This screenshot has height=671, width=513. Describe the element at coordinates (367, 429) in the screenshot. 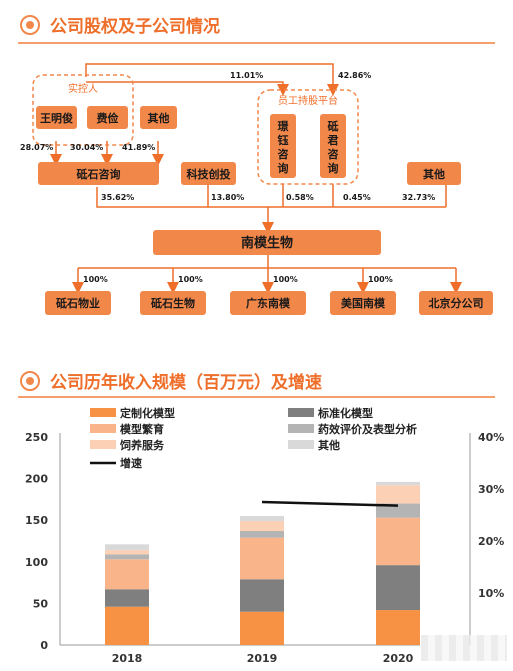

I see `legend-label: 药效评价及表型分析` at that location.